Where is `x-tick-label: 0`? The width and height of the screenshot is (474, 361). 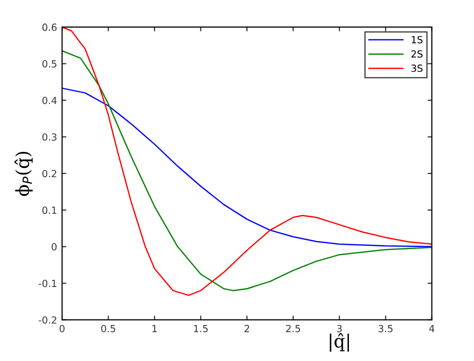
x-tick-label: 0 is located at coordinates (62, 328).